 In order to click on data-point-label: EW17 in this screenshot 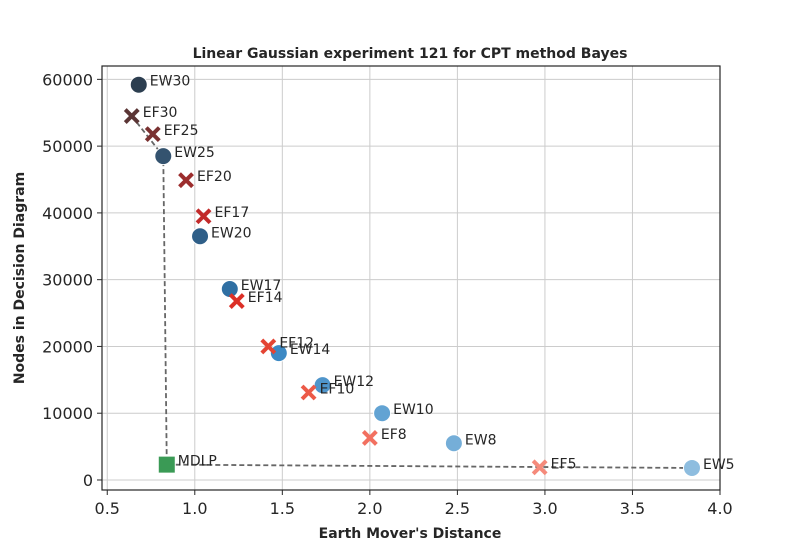, I will do `click(261, 286)`.